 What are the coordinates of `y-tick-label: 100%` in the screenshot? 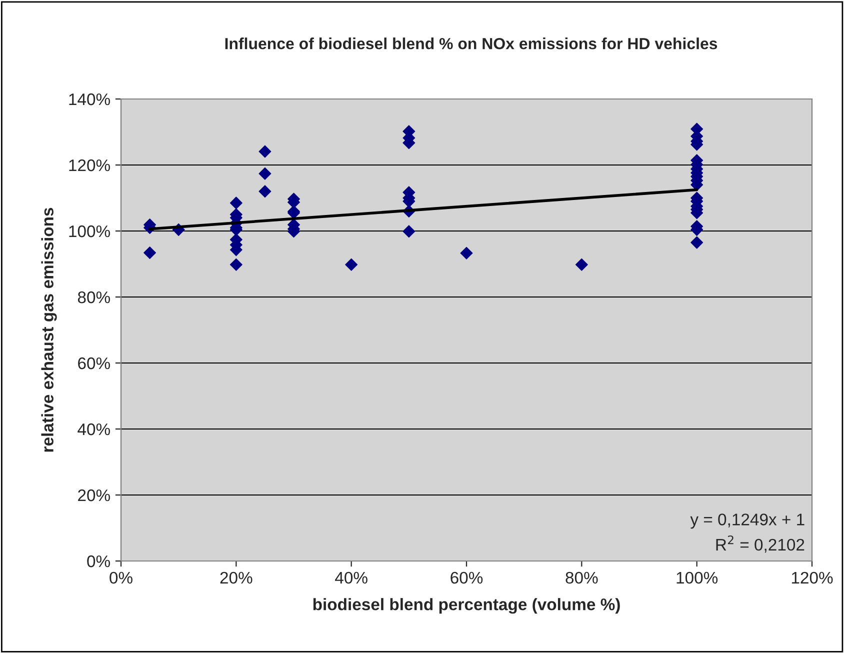 It's located at (89, 231).